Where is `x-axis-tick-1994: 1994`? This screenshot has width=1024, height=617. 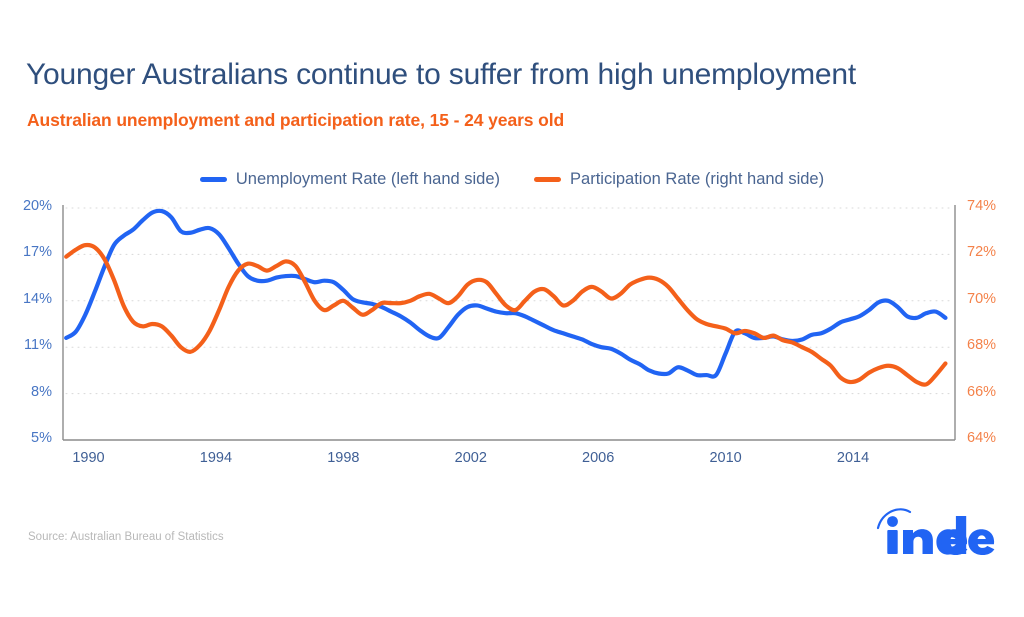 x-axis-tick-1994: 1994 is located at coordinates (216, 458).